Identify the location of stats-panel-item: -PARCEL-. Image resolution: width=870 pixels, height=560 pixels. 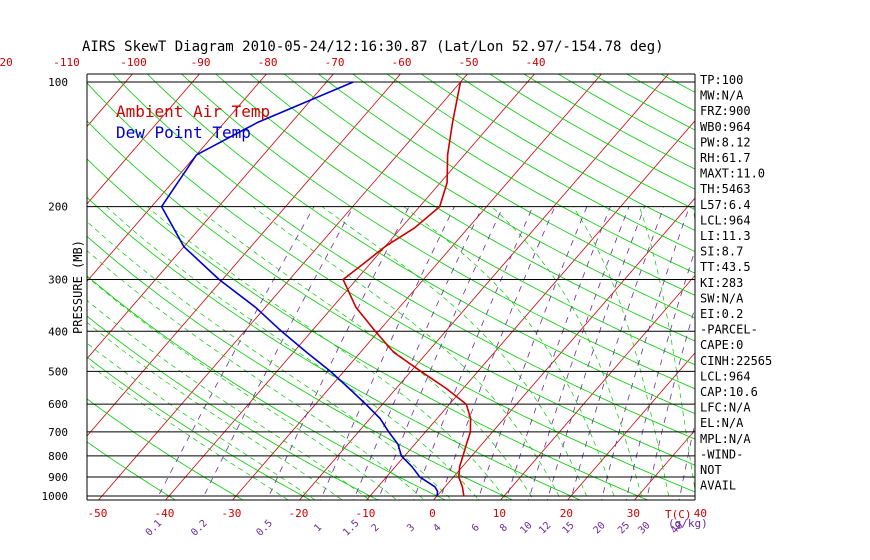
(729, 330).